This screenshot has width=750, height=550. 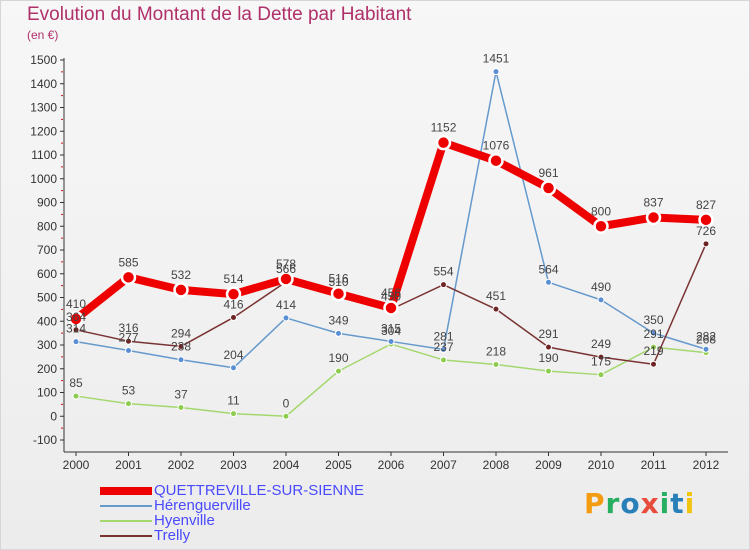 I want to click on data-label: 961, so click(x=548, y=173).